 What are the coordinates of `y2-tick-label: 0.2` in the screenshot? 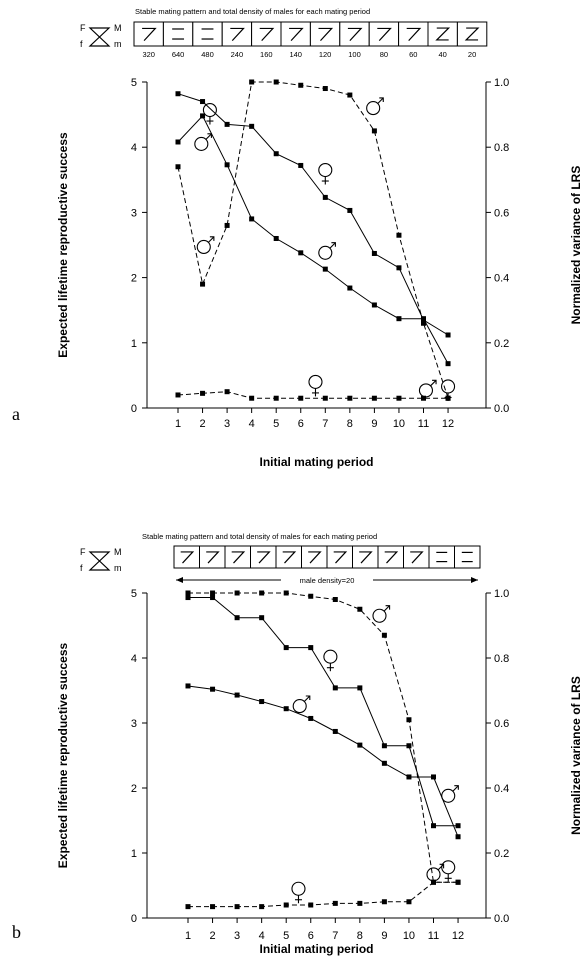 It's located at (501, 344).